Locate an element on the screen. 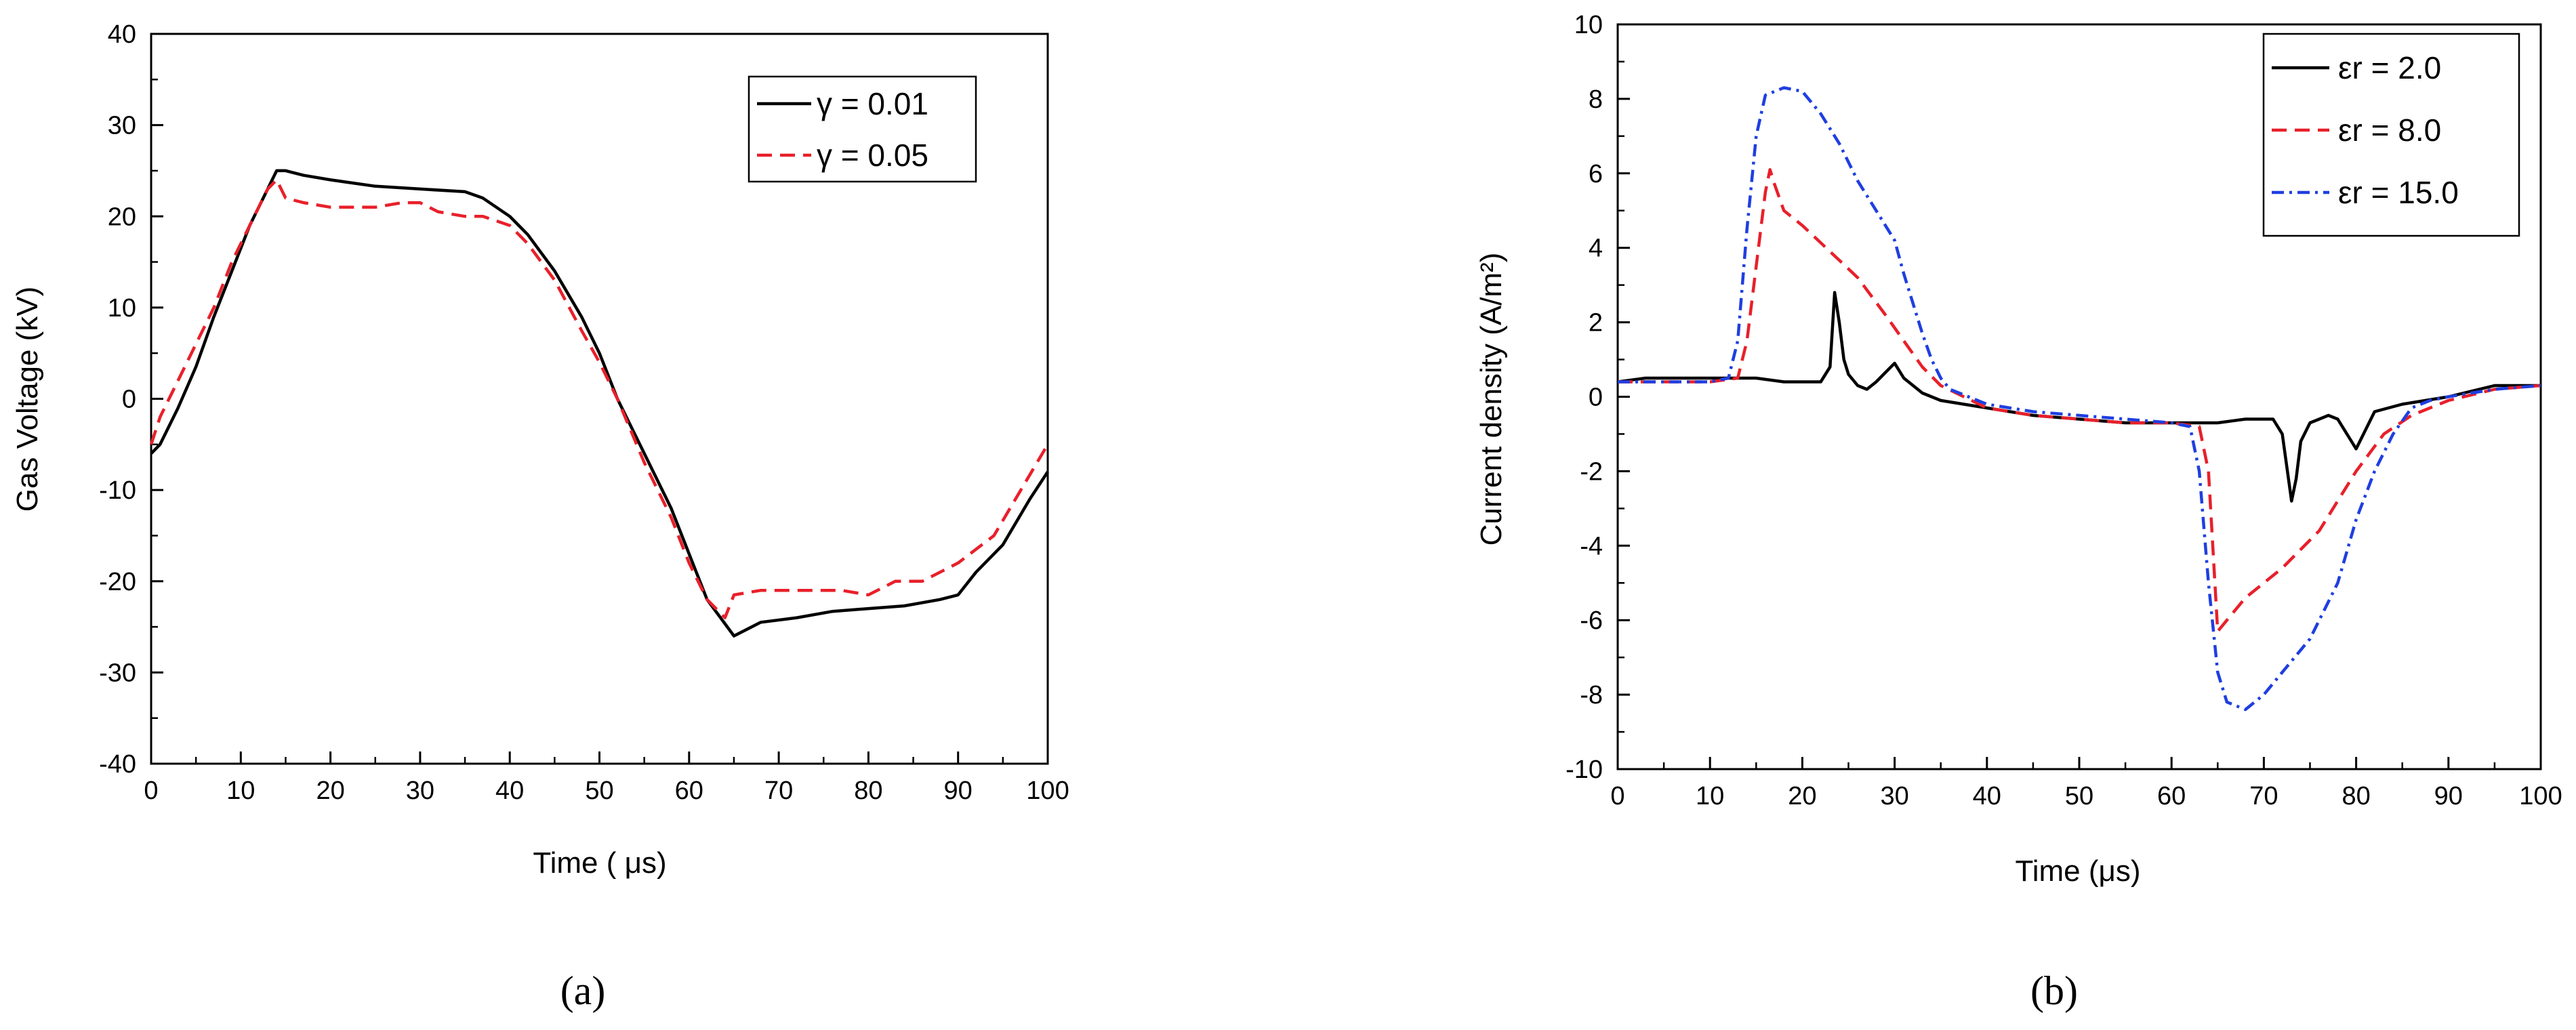 This screenshot has height=1030, width=2576. y-tick-label: -2 is located at coordinates (1592, 472).